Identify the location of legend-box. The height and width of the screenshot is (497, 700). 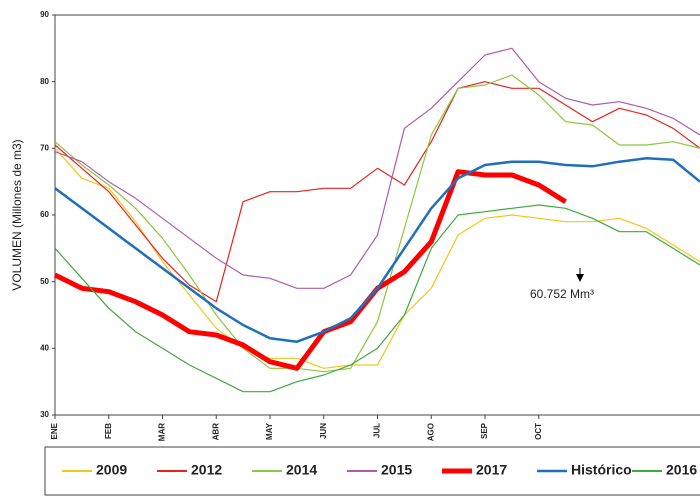
(372, 471).